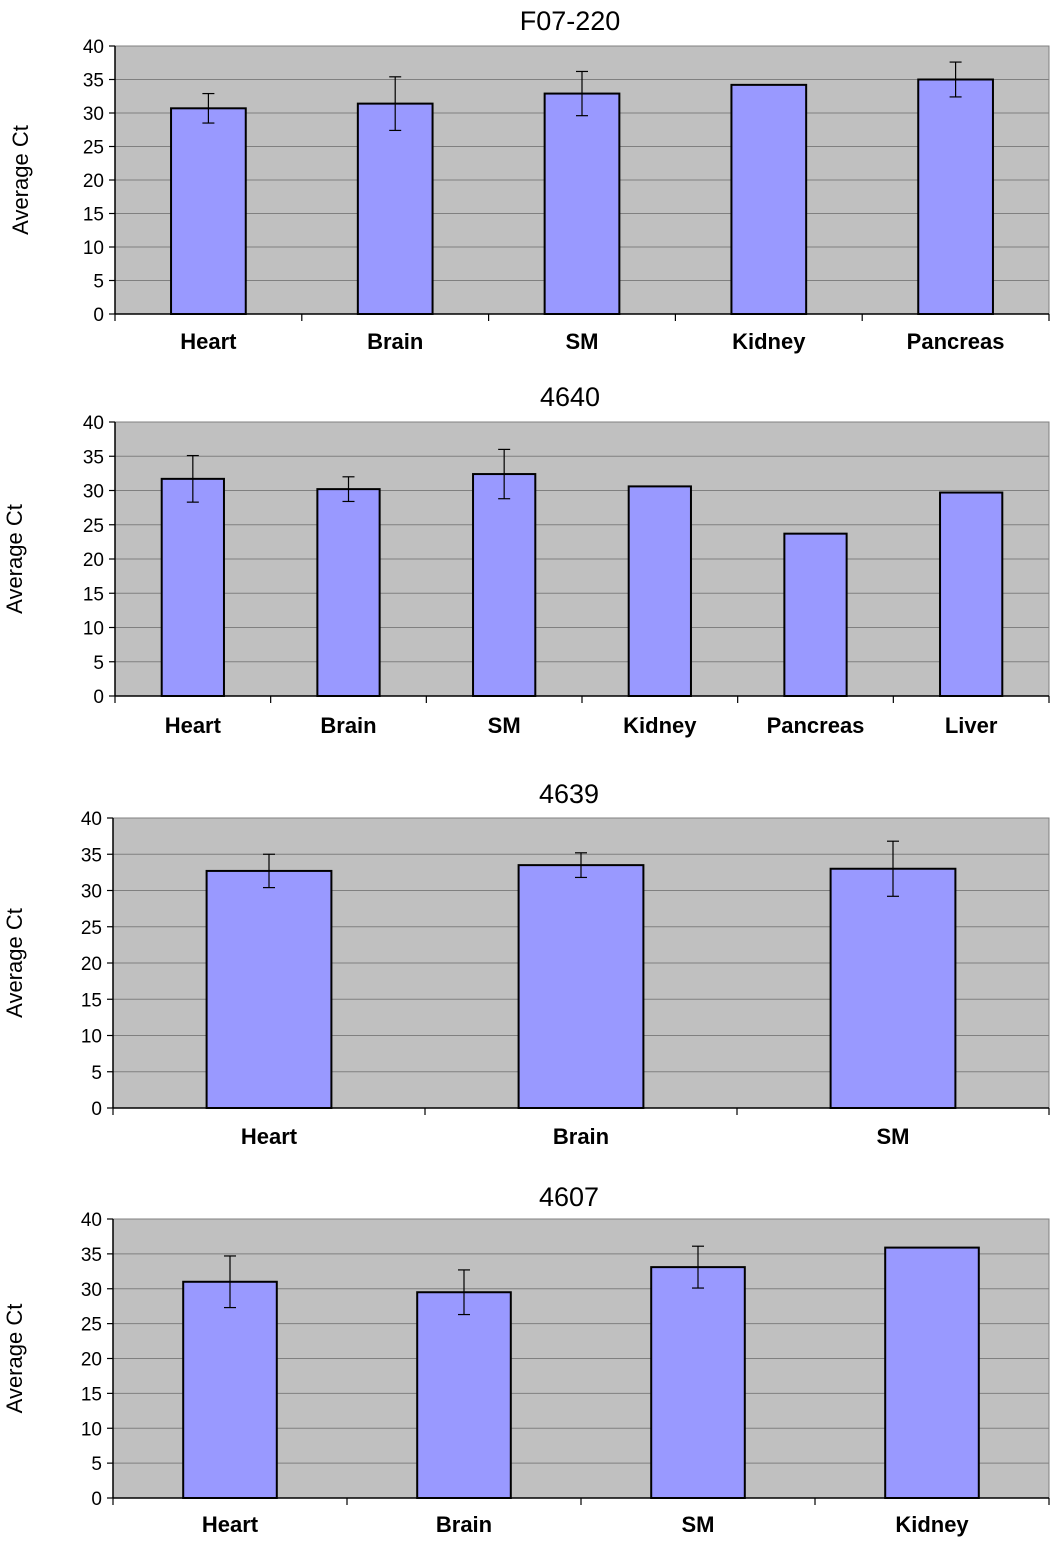 The width and height of the screenshot is (1051, 1541). What do you see at coordinates (570, 397) in the screenshot?
I see `chart-title: 4640` at bounding box center [570, 397].